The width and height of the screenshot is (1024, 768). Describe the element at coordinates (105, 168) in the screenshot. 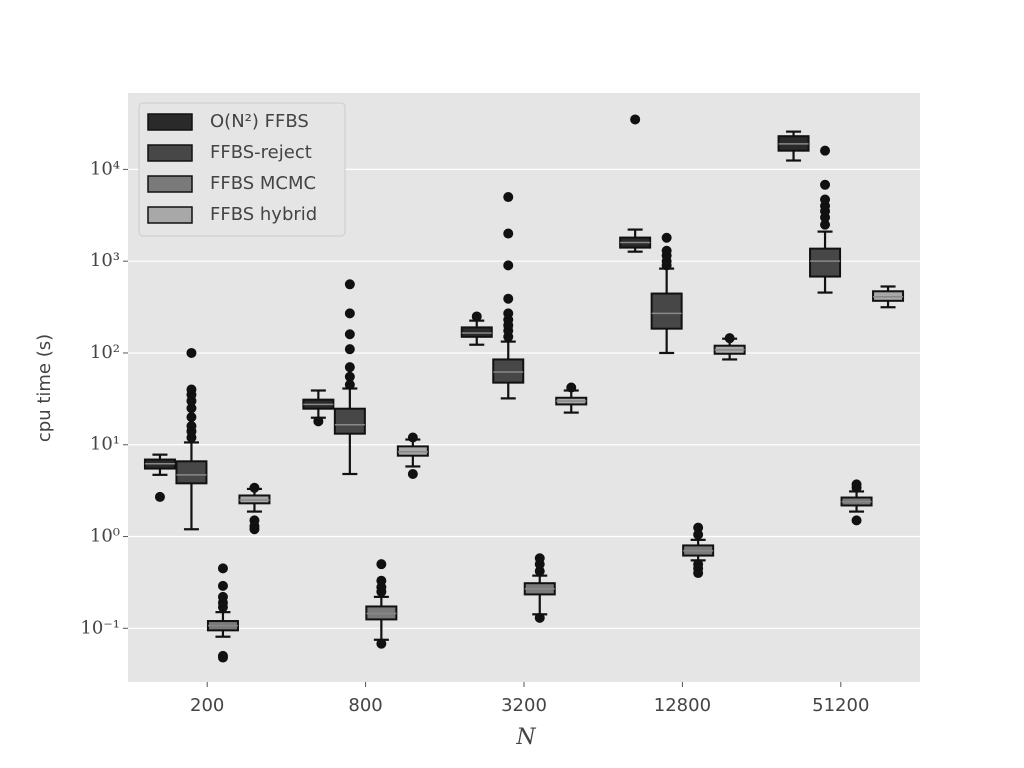

I see `y-tick-label: 10⁴` at that location.